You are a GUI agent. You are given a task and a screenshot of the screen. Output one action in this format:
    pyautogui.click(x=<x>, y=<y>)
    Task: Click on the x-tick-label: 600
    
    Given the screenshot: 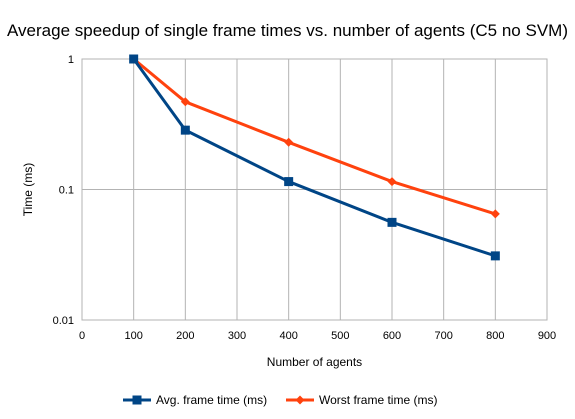 What is the action you would take?
    pyautogui.click(x=392, y=336)
    